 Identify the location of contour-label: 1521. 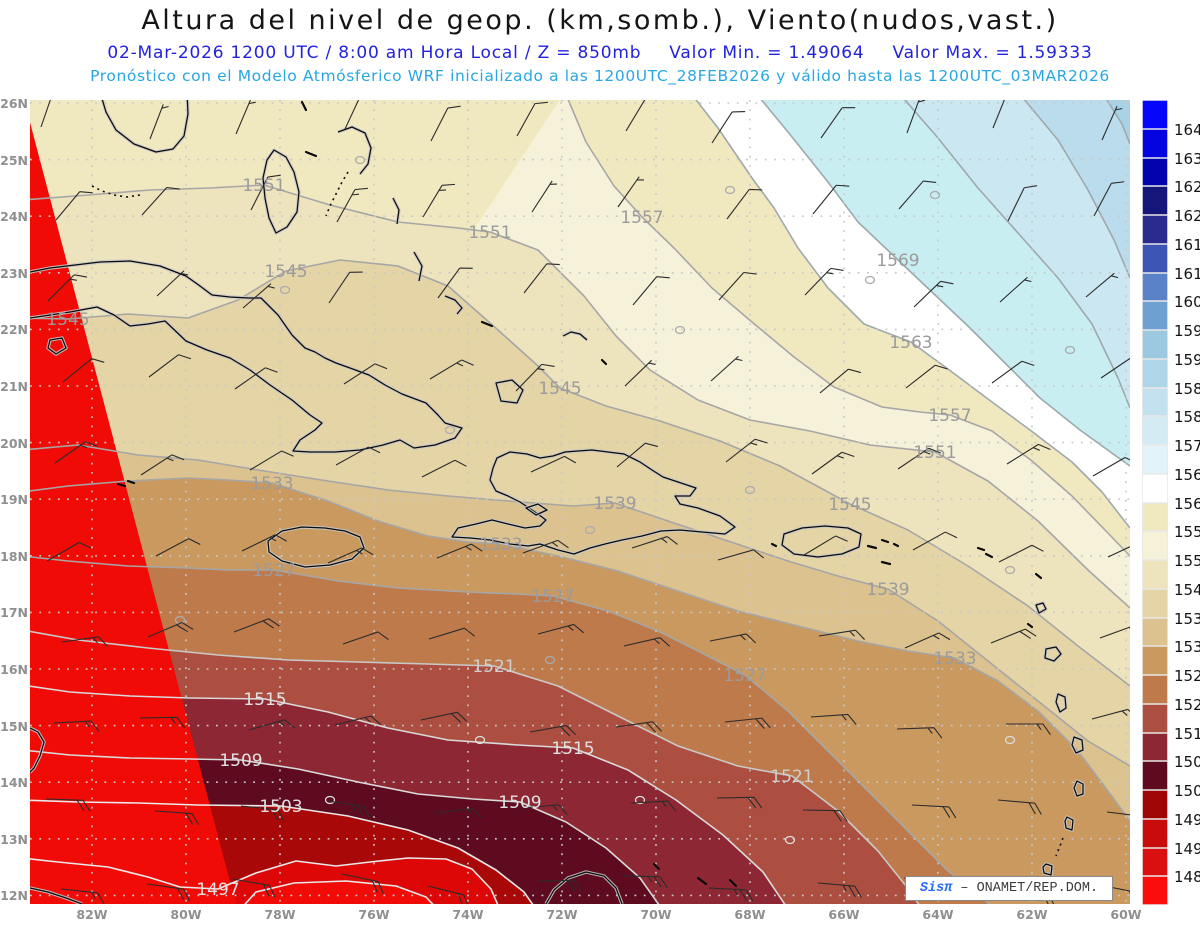
(791, 777).